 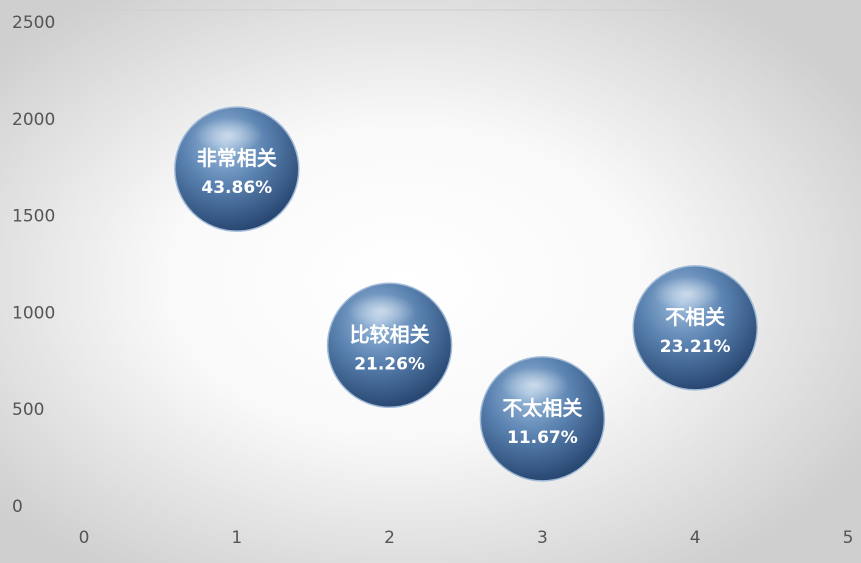 I want to click on bubble-category-label: 不太相关, so click(x=542, y=408).